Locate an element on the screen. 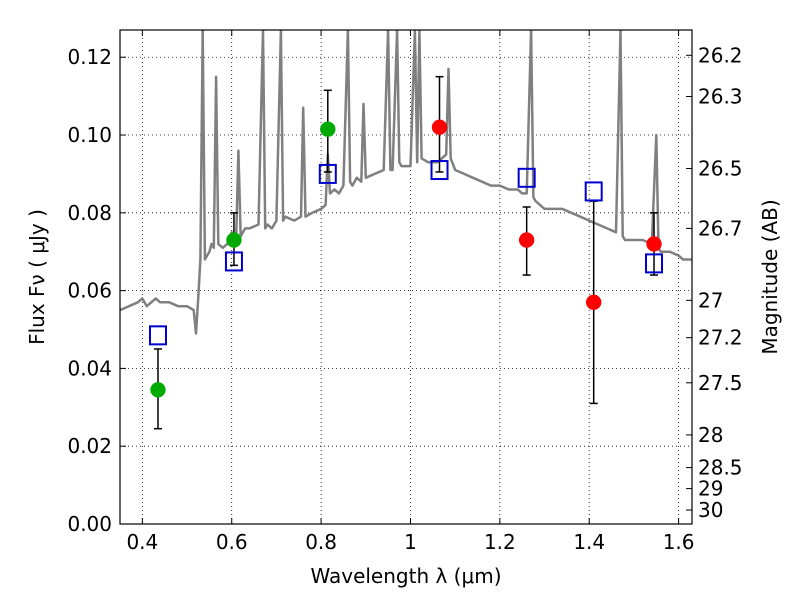 The width and height of the screenshot is (800, 600). y-axis-label: Flux Fν ( μJy ) is located at coordinates (37, 277).